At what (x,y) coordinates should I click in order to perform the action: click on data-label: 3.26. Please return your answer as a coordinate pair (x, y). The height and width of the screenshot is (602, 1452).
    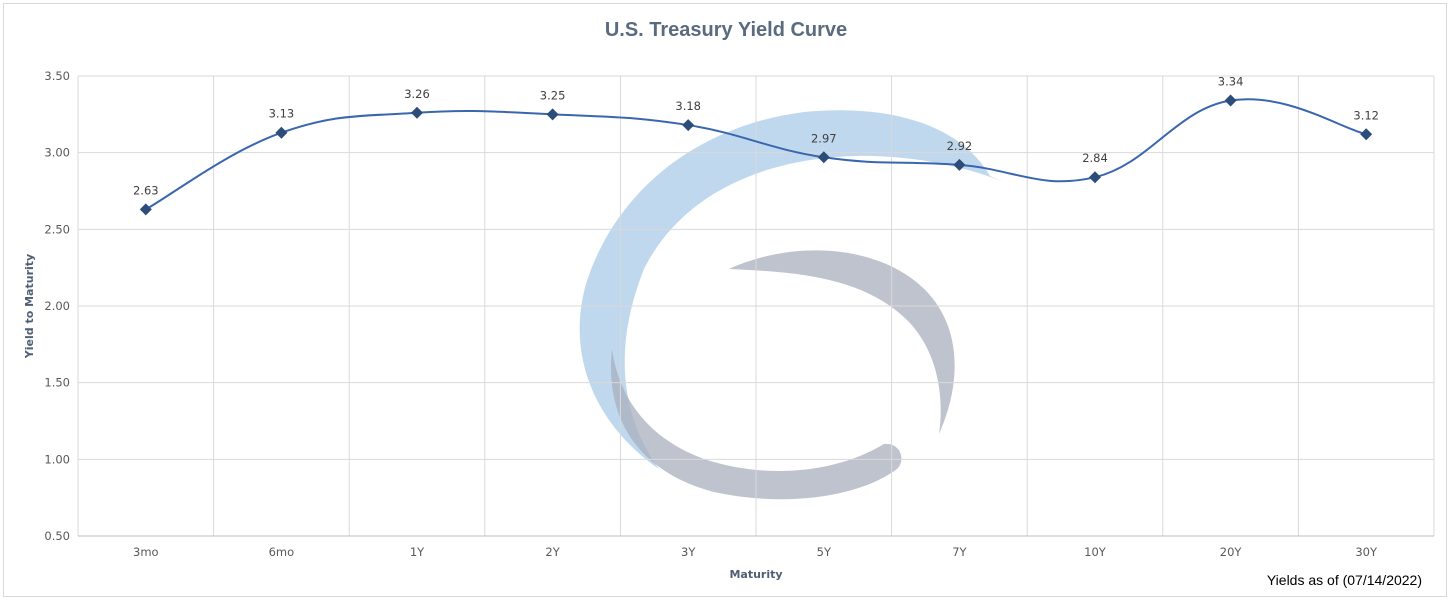
    Looking at the image, I should click on (417, 94).